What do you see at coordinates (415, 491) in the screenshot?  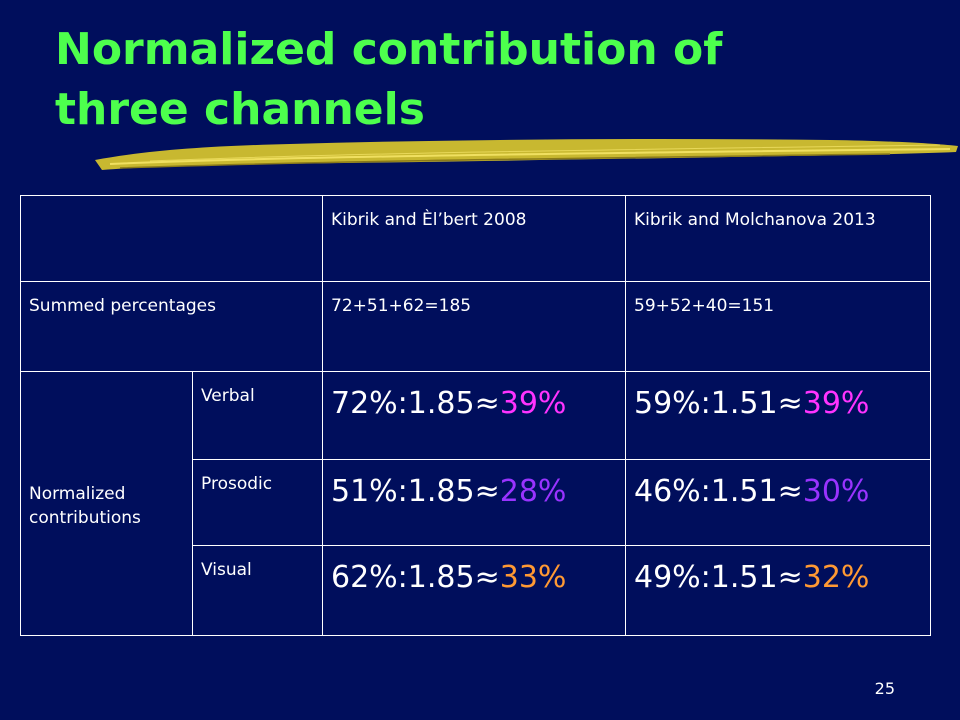 I see `prosodic-formula-col1: 51%:1.85≈` at bounding box center [415, 491].